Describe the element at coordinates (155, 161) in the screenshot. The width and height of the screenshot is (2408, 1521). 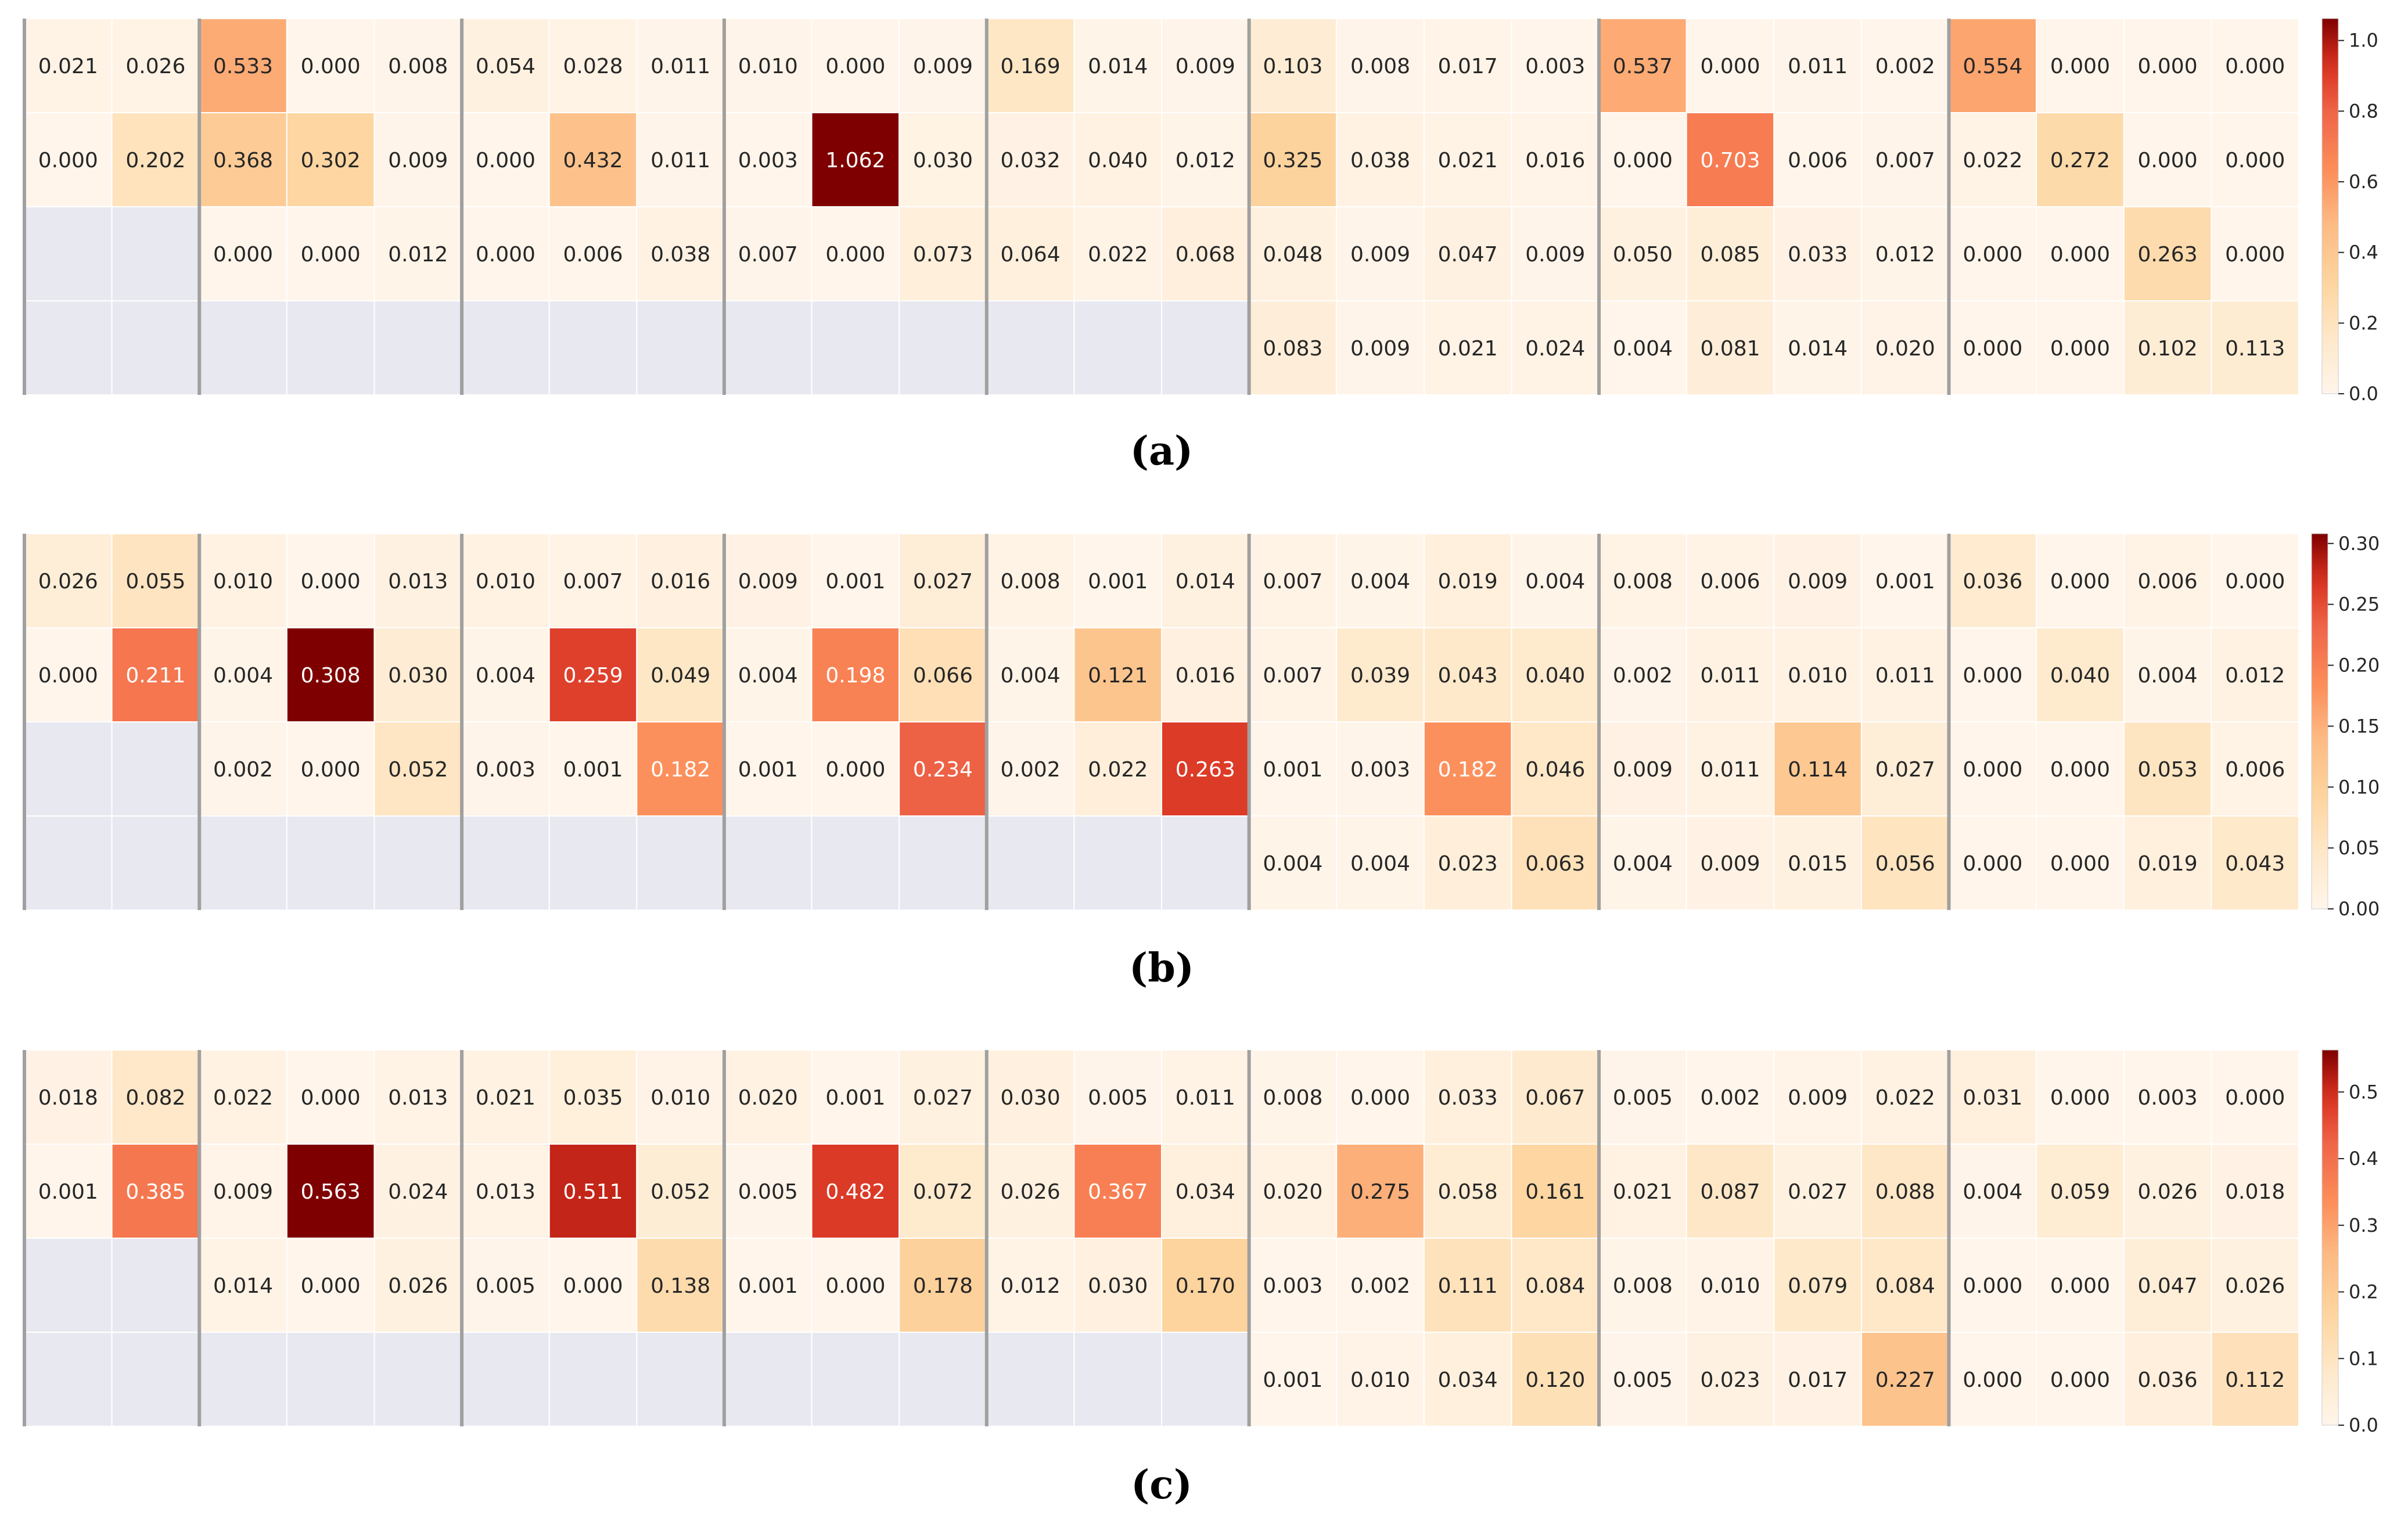
I see `cell-value-label: 0.202` at that location.